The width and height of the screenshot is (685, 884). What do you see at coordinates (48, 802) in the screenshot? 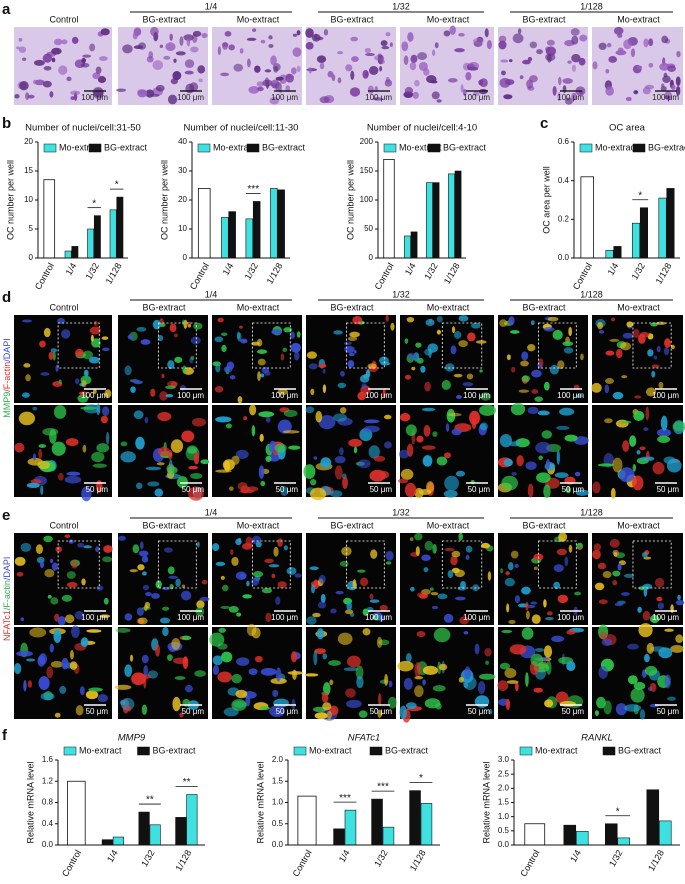
I see `y-tick-label: 0.8` at bounding box center [48, 802].